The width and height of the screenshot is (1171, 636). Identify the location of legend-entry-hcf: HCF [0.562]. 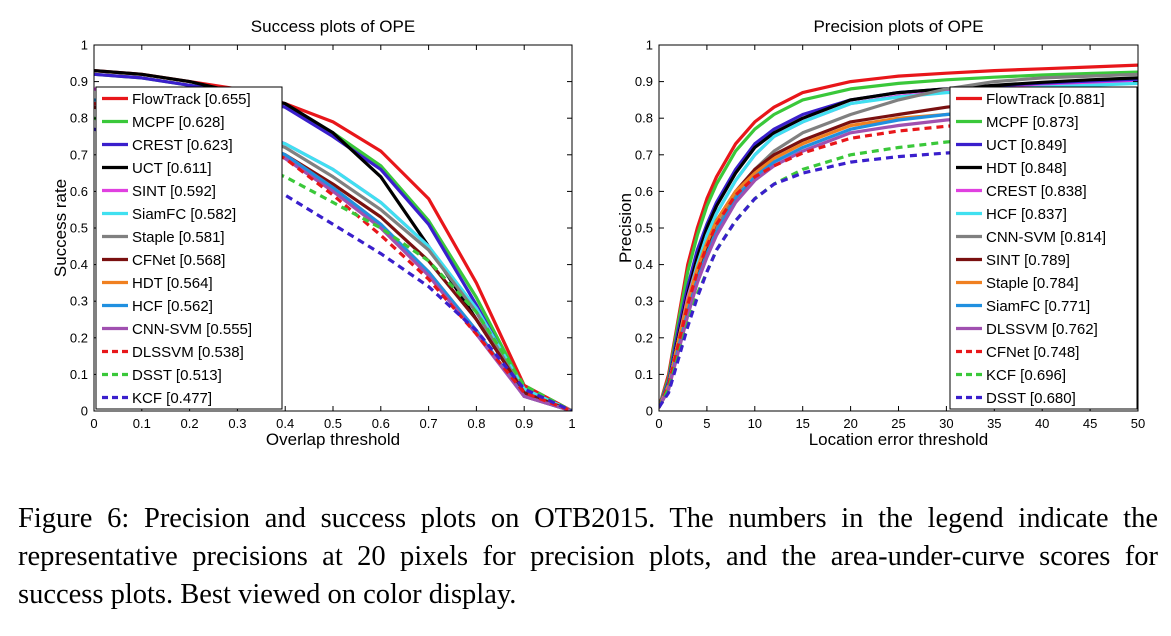
(172, 306).